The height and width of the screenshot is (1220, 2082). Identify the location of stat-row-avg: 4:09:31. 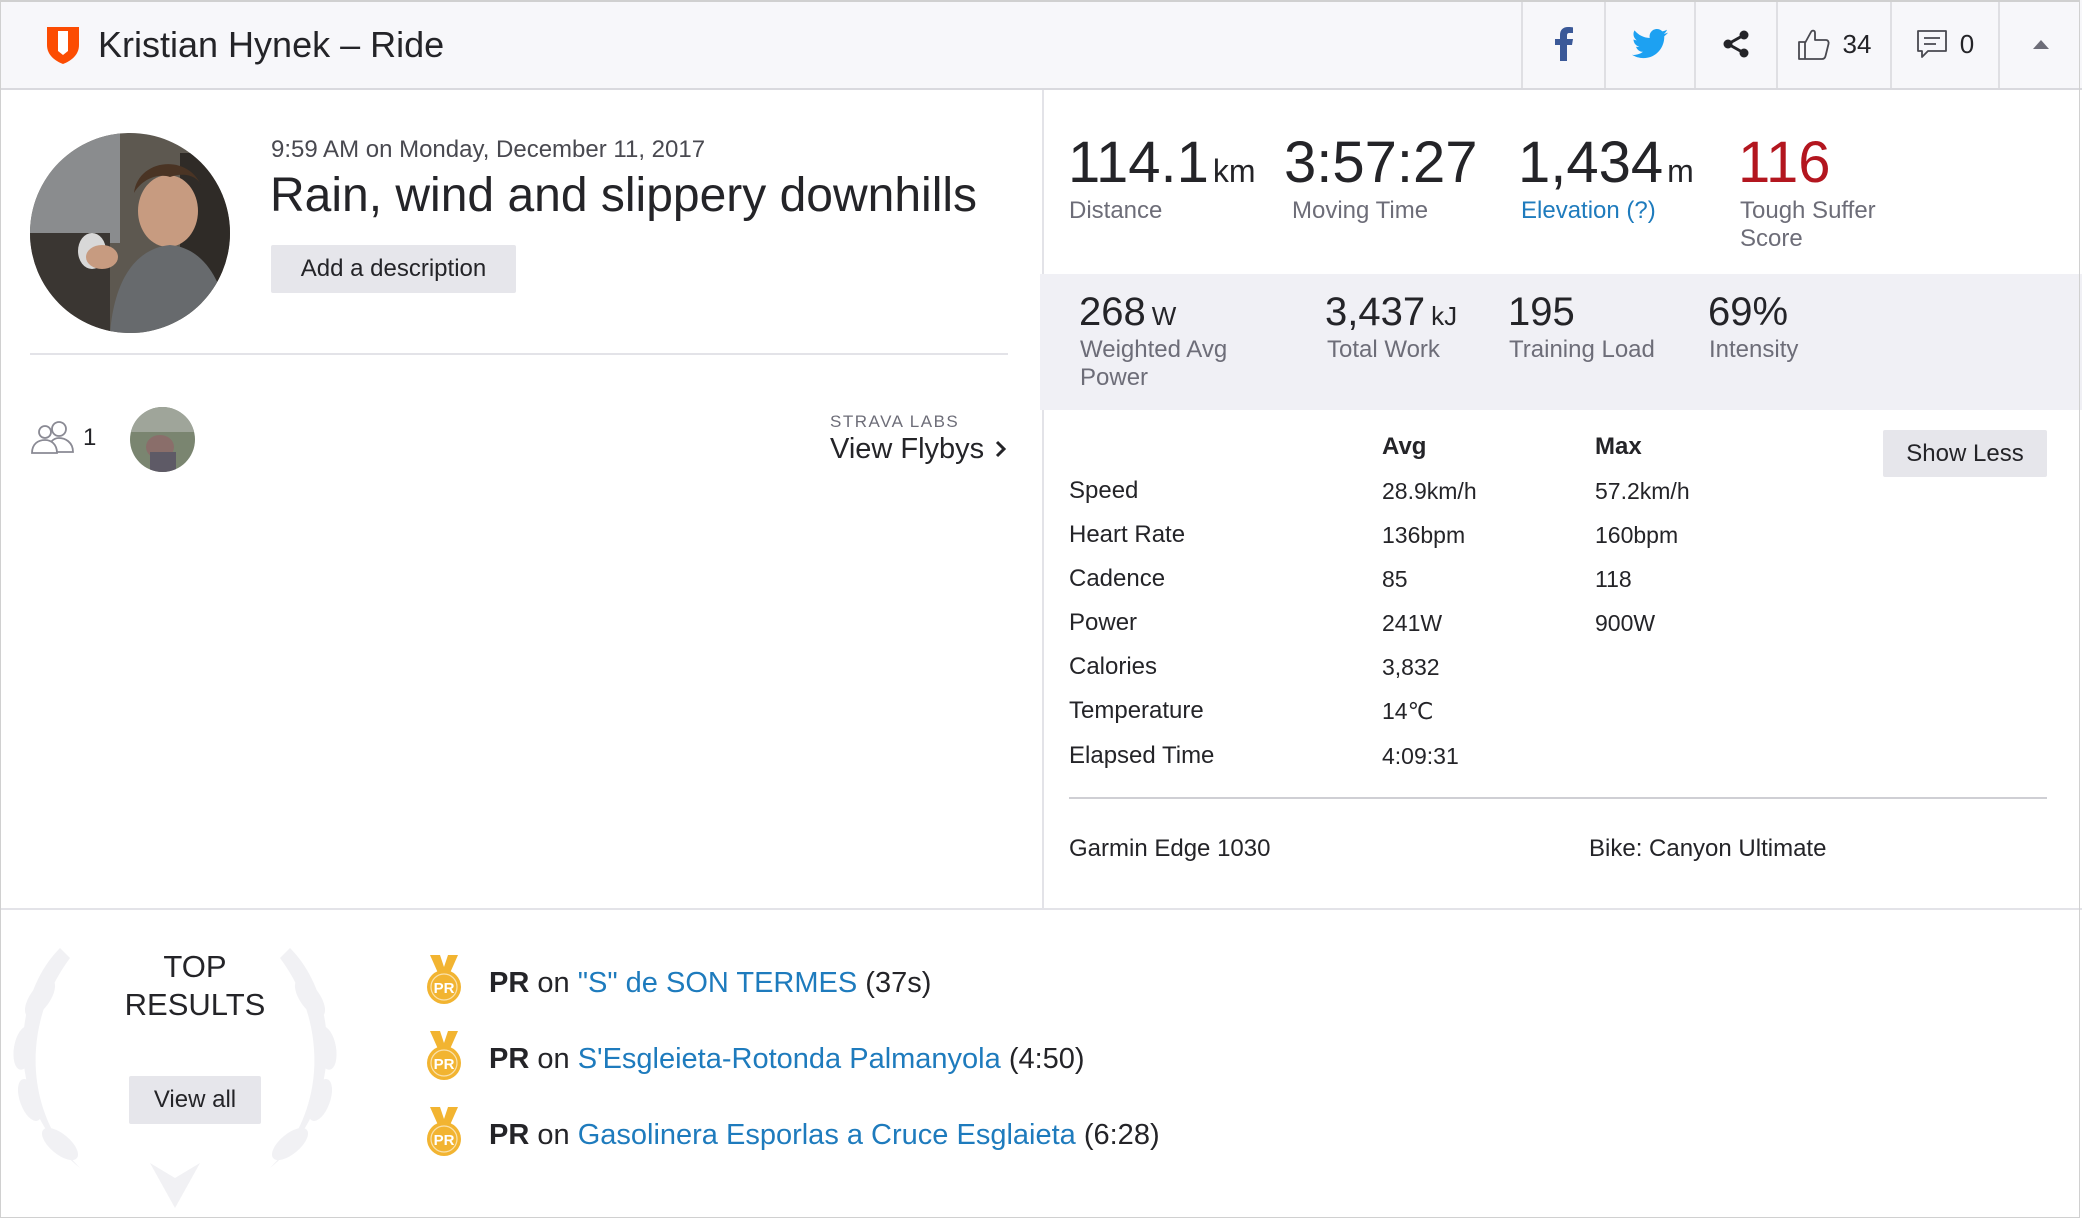
(1420, 756).